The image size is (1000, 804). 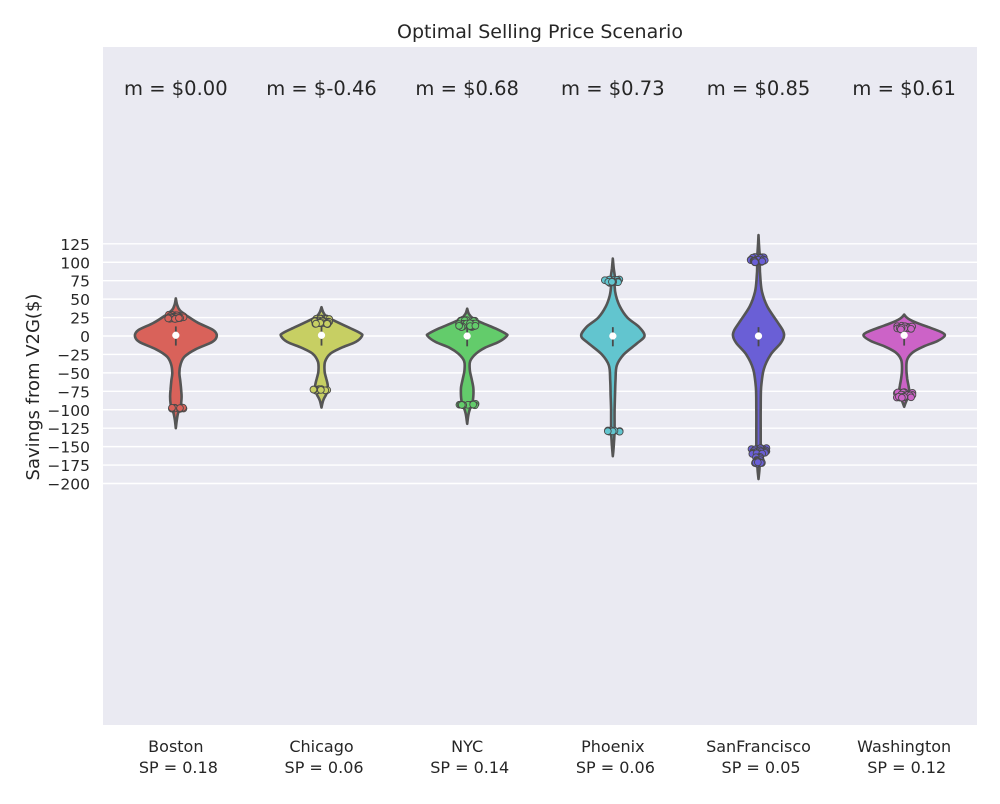 What do you see at coordinates (176, 88) in the screenshot?
I see `mean-annotation: m = $0.00` at bounding box center [176, 88].